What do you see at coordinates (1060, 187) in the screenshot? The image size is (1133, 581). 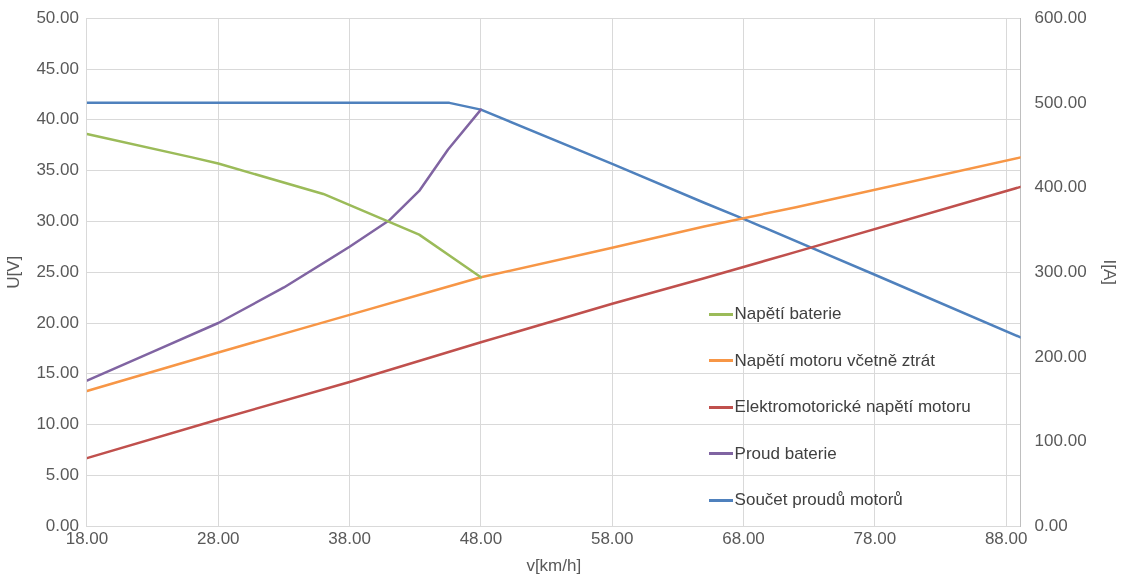 I see `y2-tick-label: 400.00` at bounding box center [1060, 187].